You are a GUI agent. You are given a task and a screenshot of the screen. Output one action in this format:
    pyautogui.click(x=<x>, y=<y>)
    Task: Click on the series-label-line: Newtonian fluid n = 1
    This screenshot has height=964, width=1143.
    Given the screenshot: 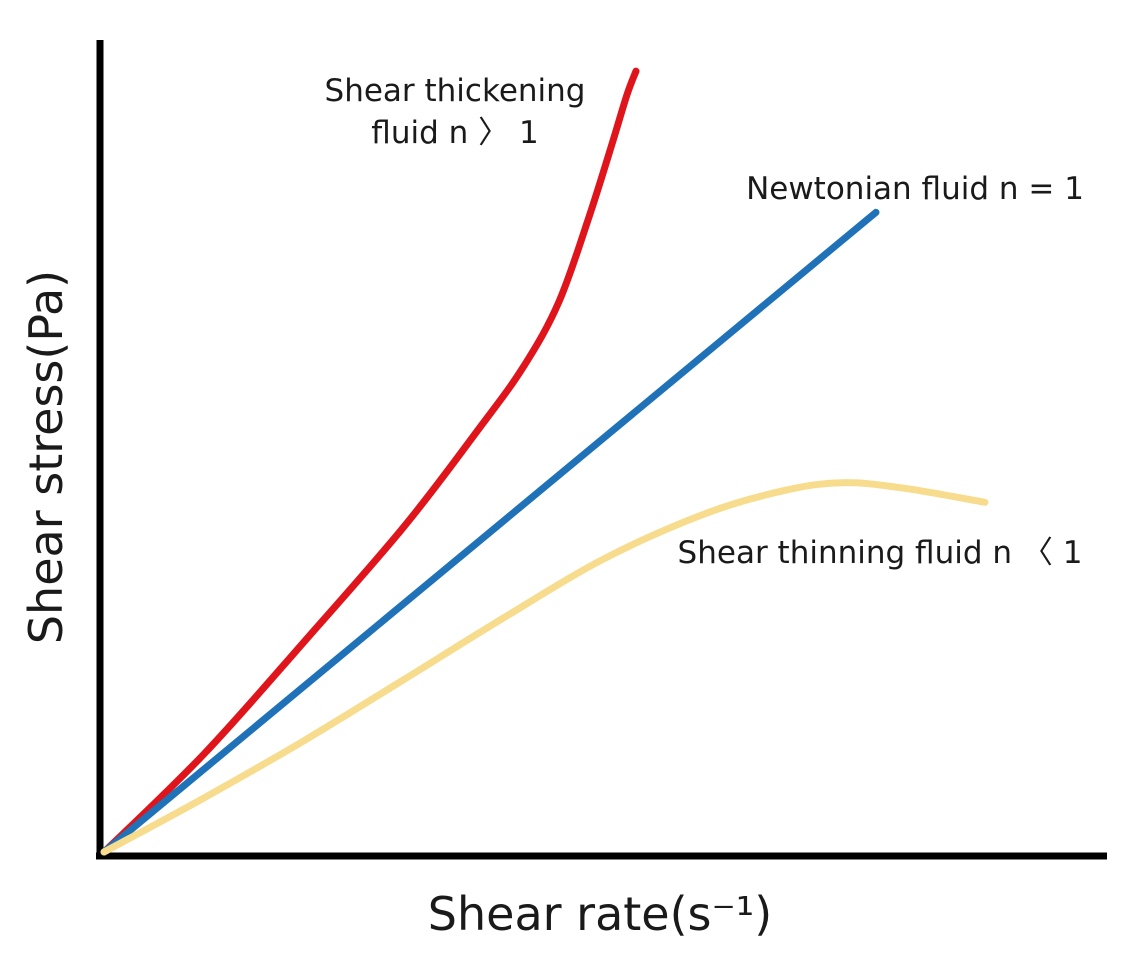 What is the action you would take?
    pyautogui.click(x=915, y=189)
    